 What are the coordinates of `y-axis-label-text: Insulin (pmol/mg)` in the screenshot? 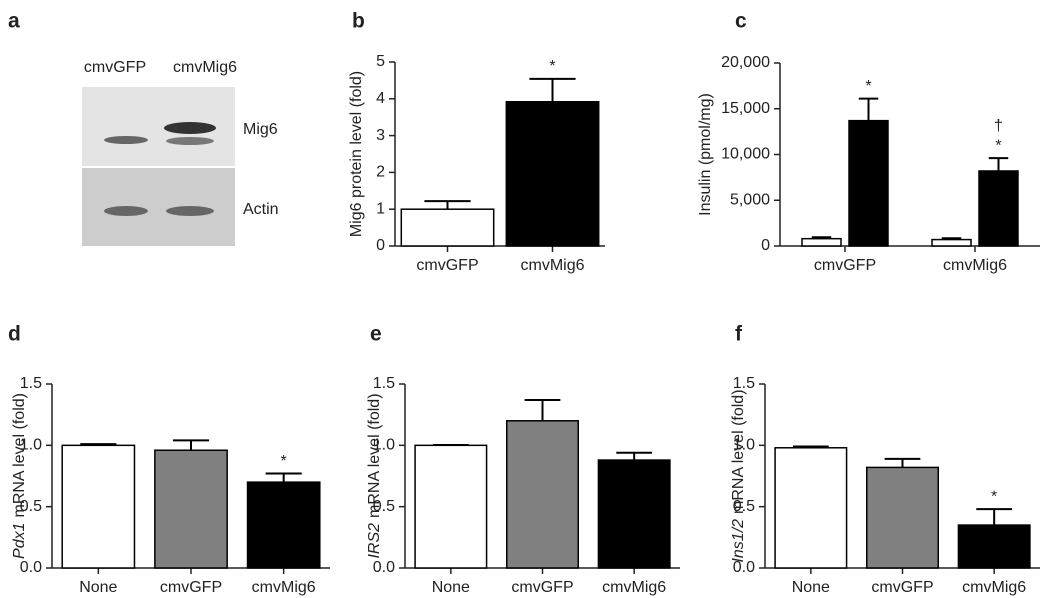 It's located at (705, 154).